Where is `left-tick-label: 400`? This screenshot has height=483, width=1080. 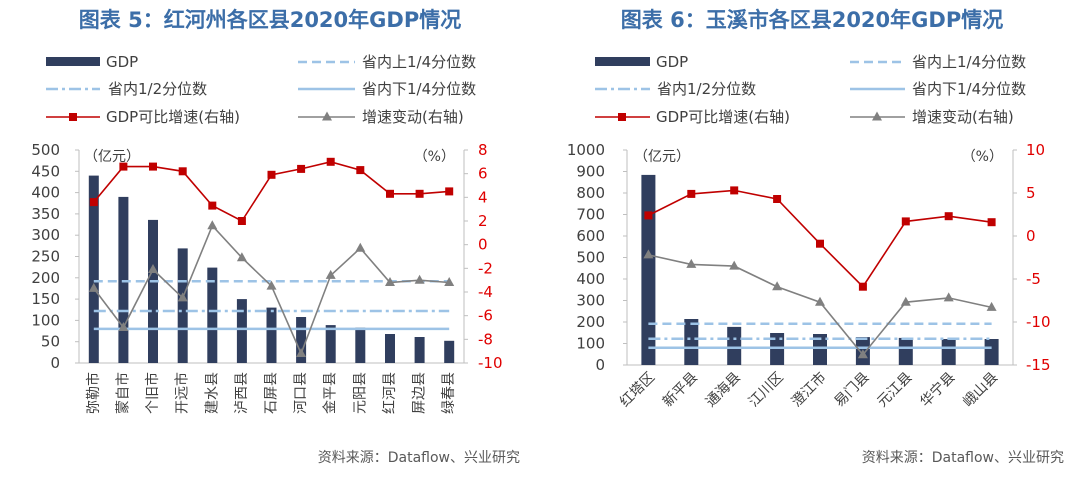
left-tick-label: 400 is located at coordinates (590, 279).